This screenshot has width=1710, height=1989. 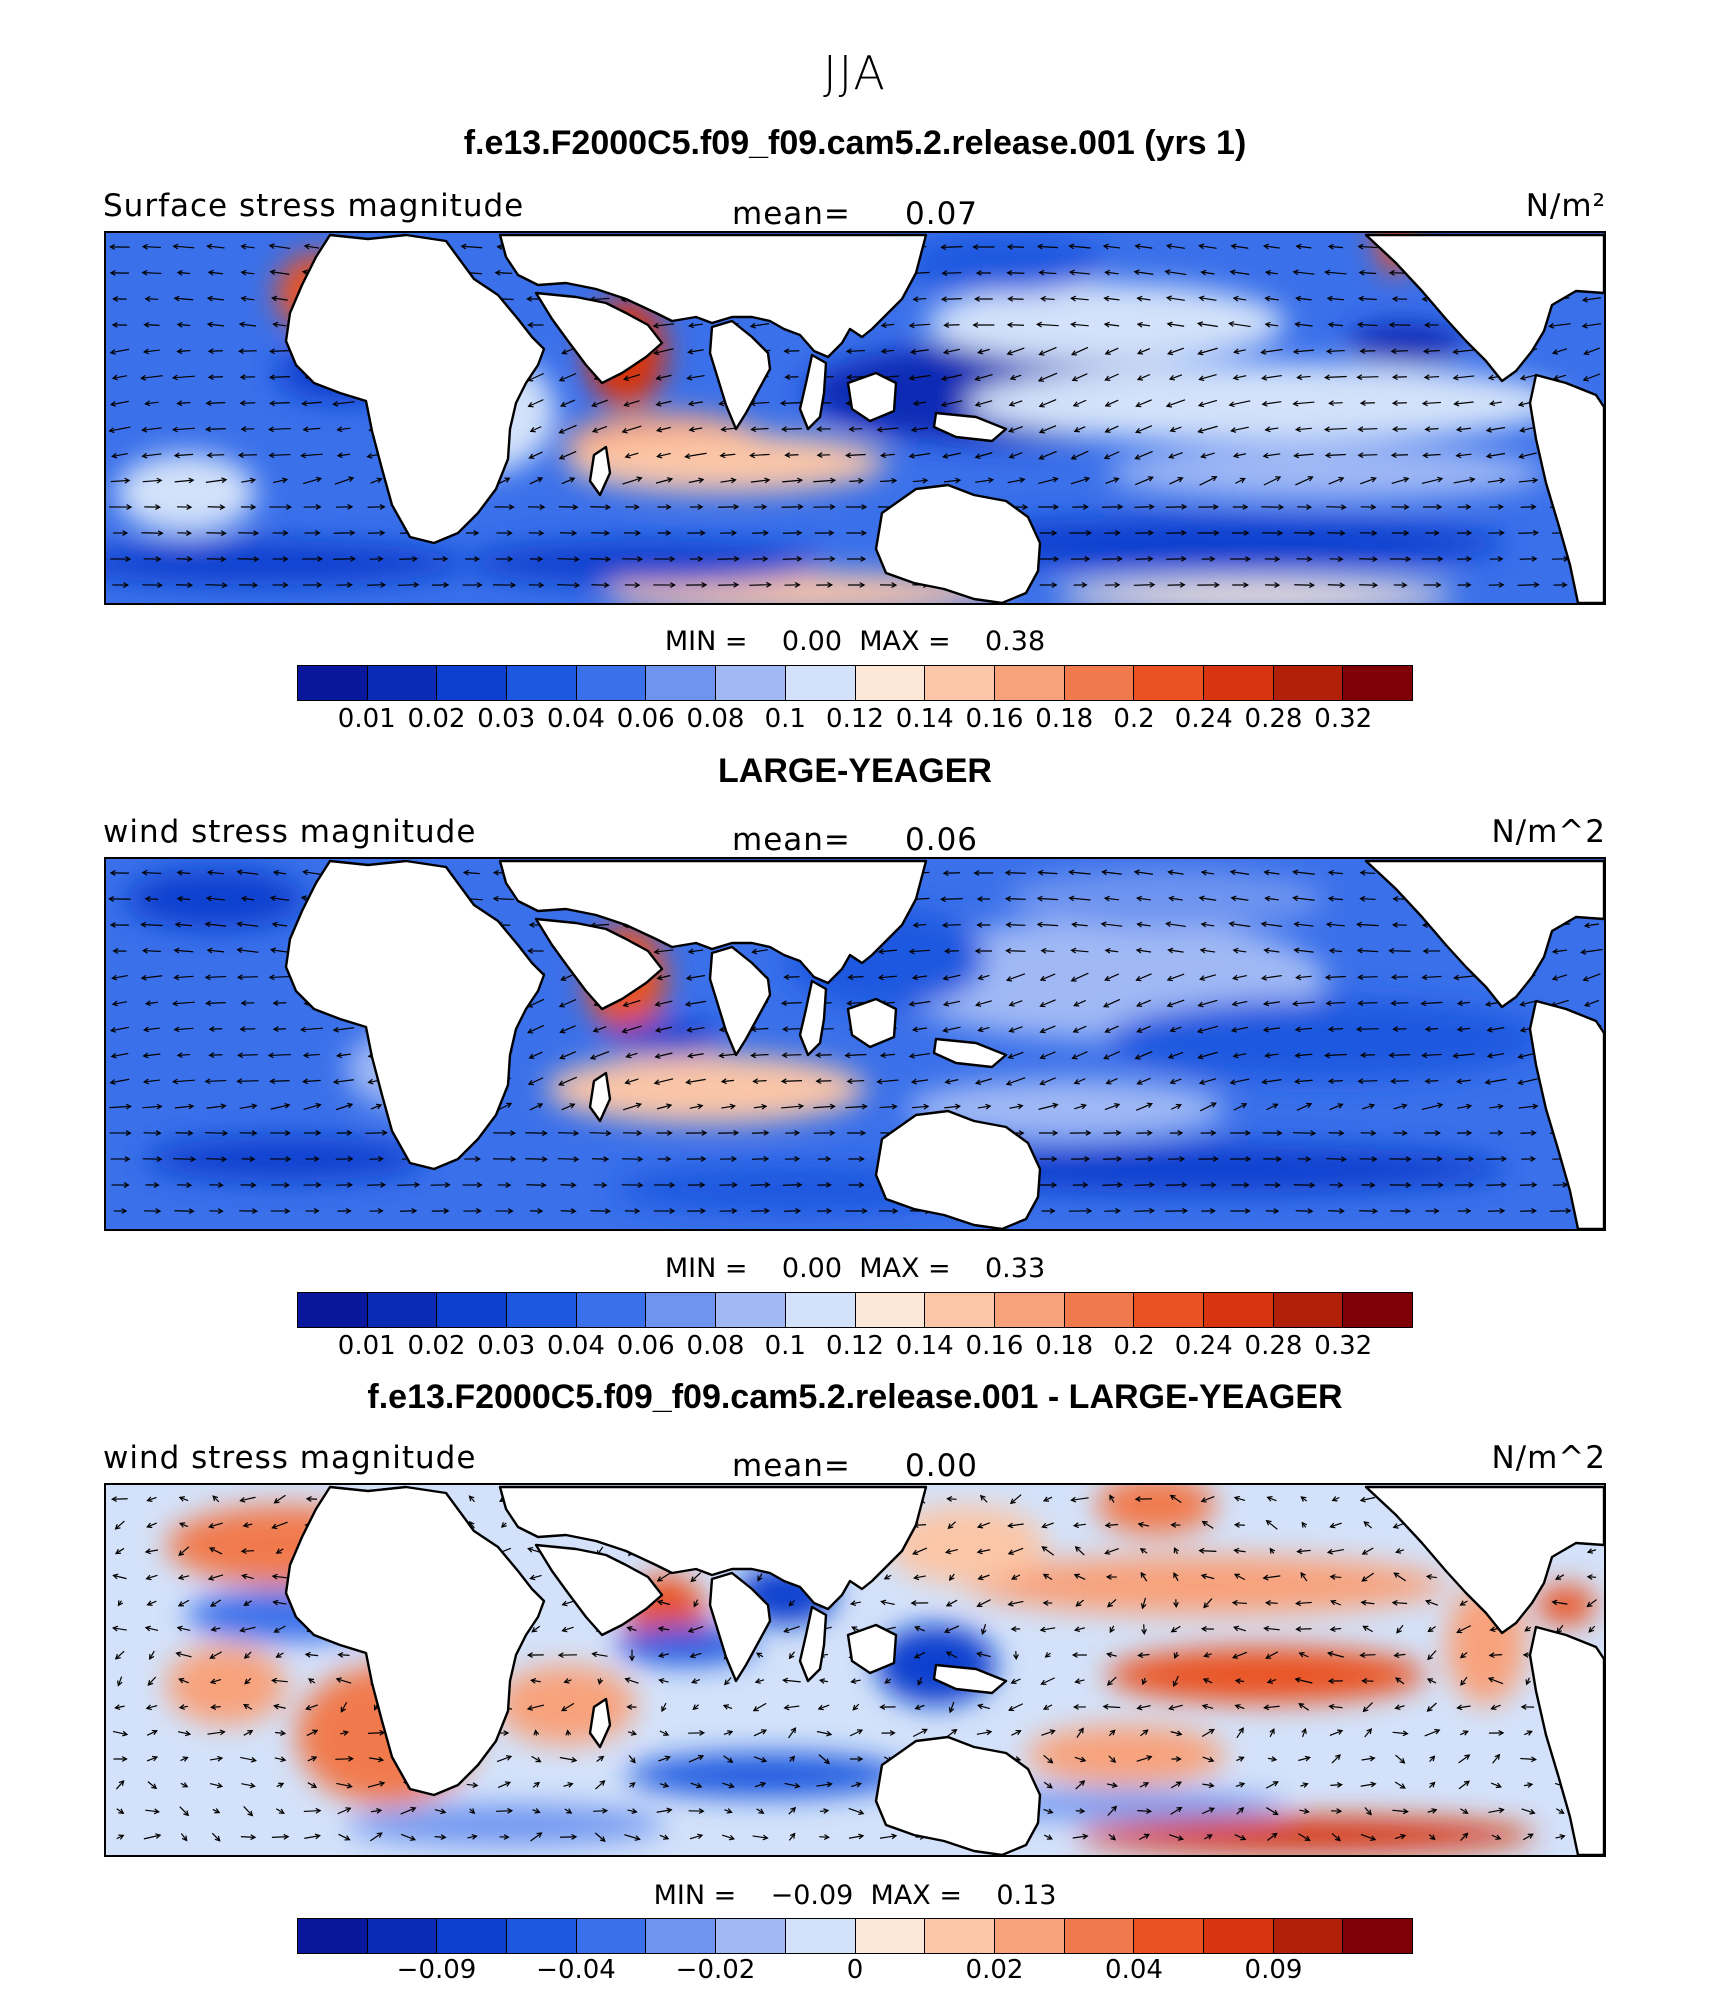 I want to click on colorbar-tick-label: −0.04, so click(x=576, y=1970).